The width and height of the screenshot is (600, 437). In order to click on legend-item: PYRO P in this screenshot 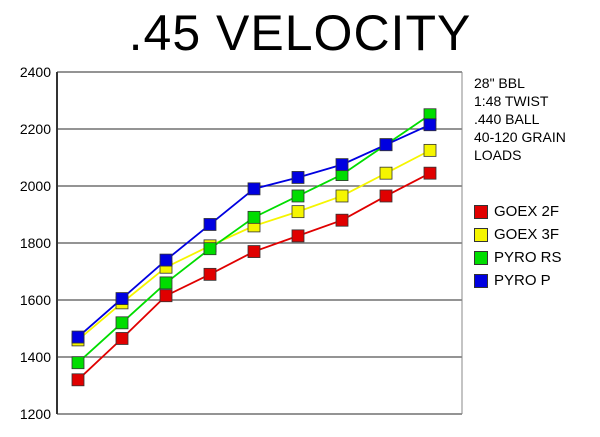, I will do `click(518, 280)`.